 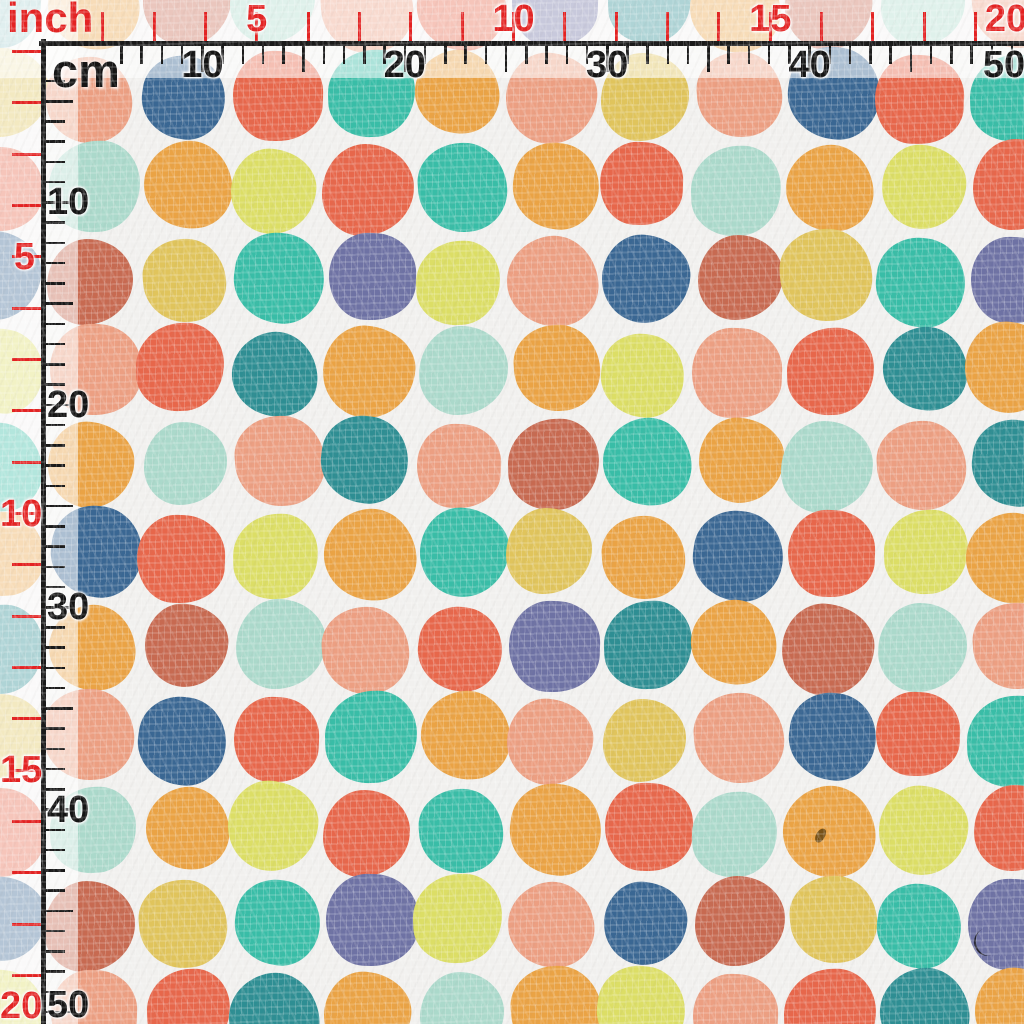 I want to click on top-cm-number: 50, so click(x=1003, y=65).